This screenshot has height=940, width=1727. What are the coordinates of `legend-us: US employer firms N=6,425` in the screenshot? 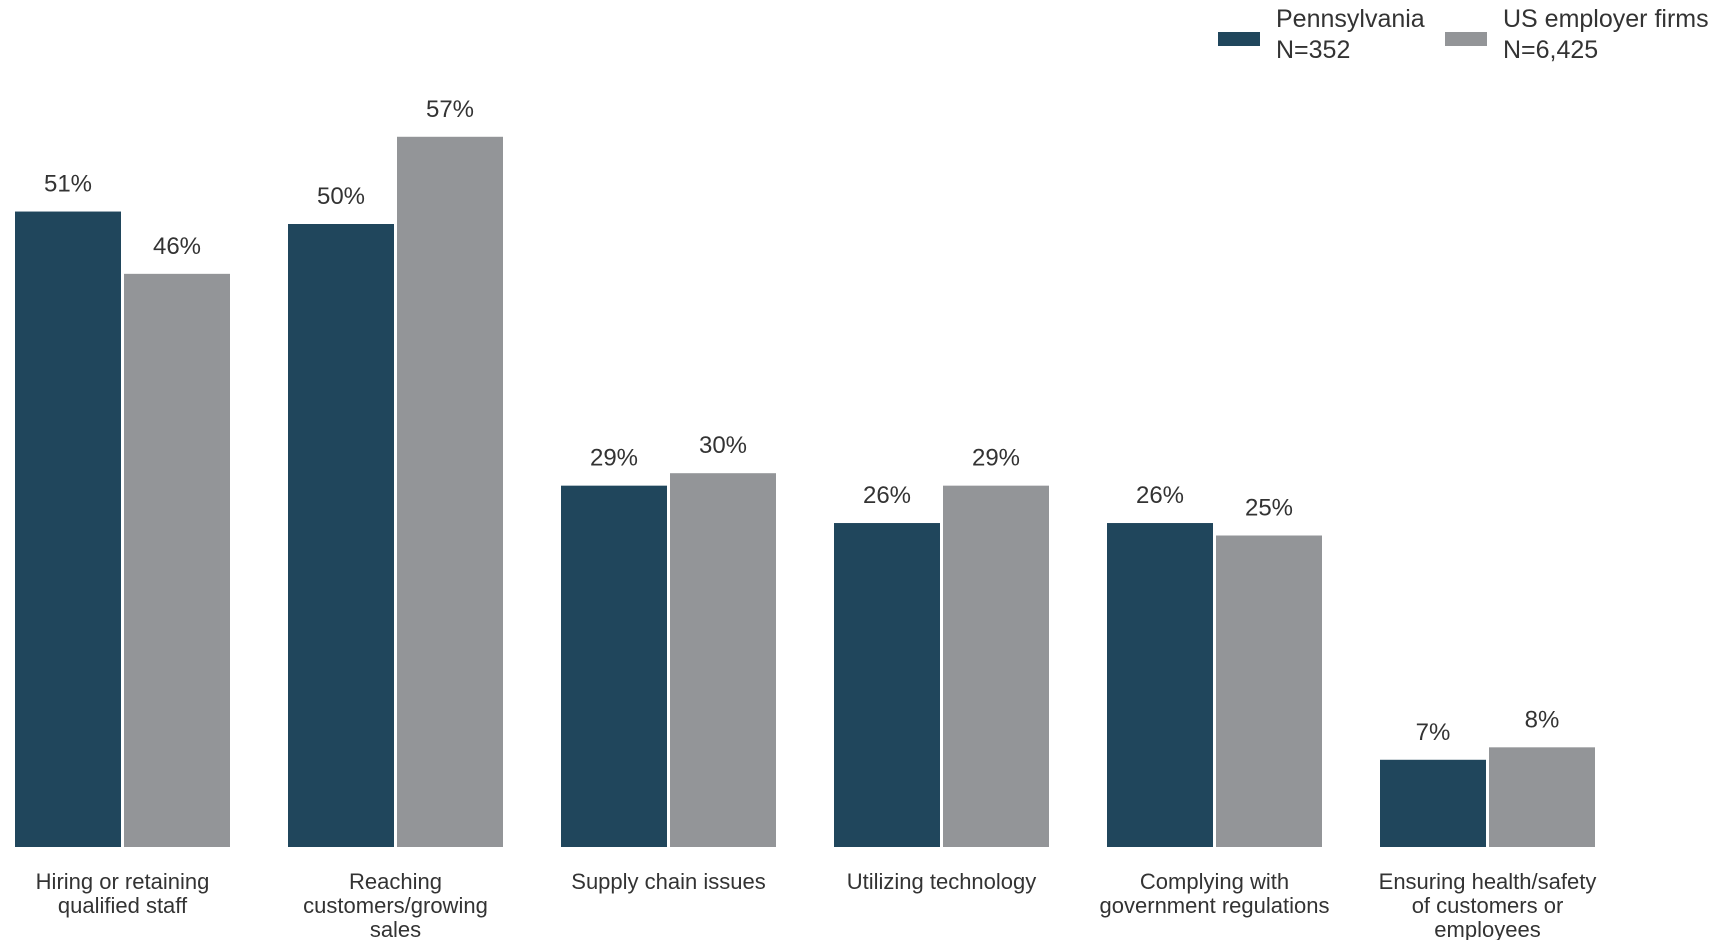 It's located at (1577, 35).